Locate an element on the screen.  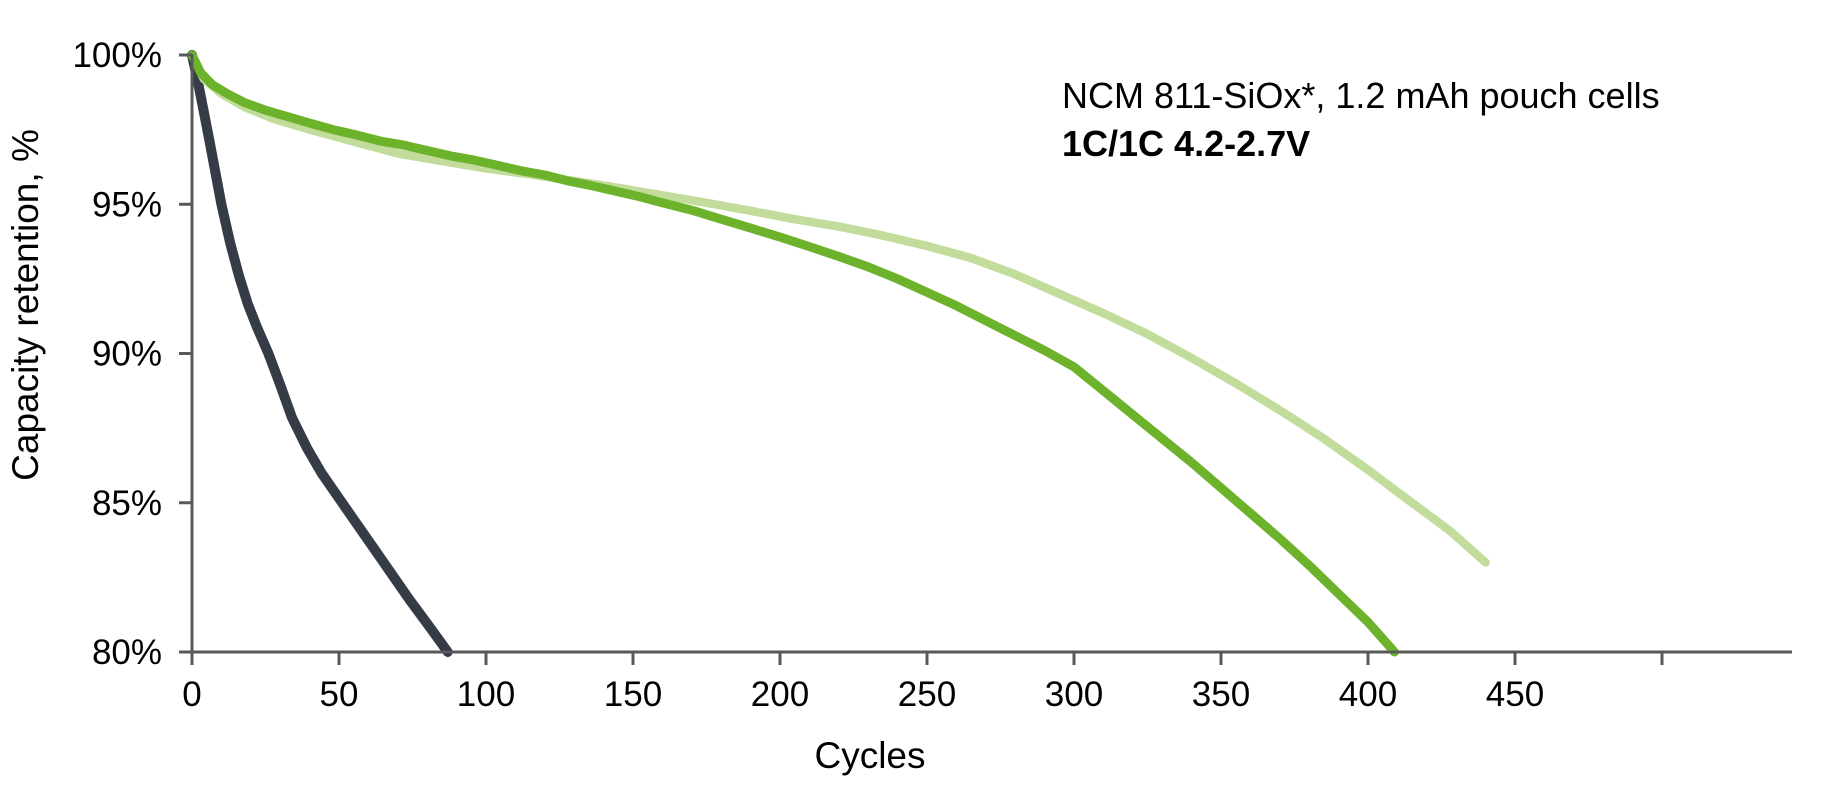
x-axis-ticks: 0 50 100 150 200 250 300 350 400 450 is located at coordinates (923, 683).